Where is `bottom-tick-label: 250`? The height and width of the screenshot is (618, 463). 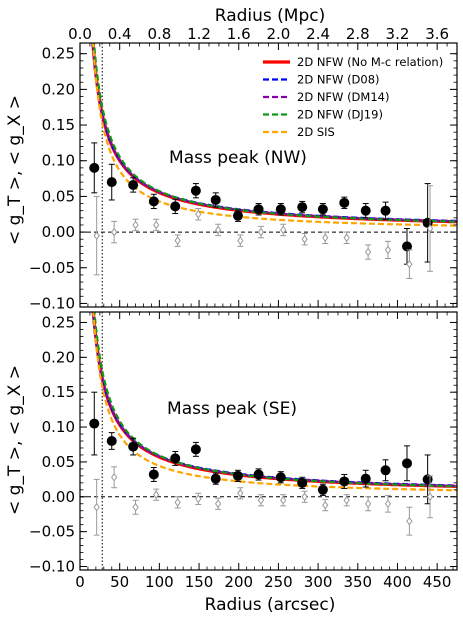
bottom-tick-label: 250 is located at coordinates (278, 582).